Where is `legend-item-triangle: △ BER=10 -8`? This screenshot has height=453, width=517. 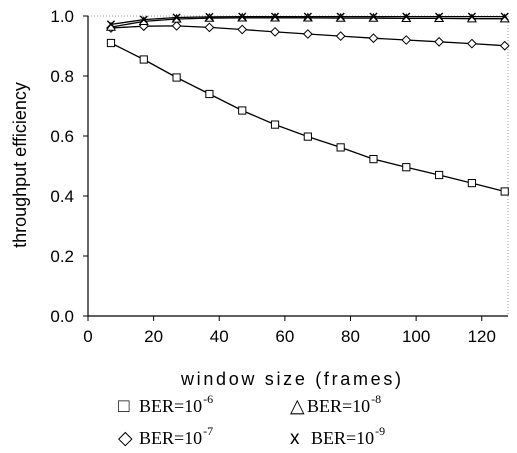 legend-item-triangle: △ BER=10 -8 is located at coordinates (335, 404).